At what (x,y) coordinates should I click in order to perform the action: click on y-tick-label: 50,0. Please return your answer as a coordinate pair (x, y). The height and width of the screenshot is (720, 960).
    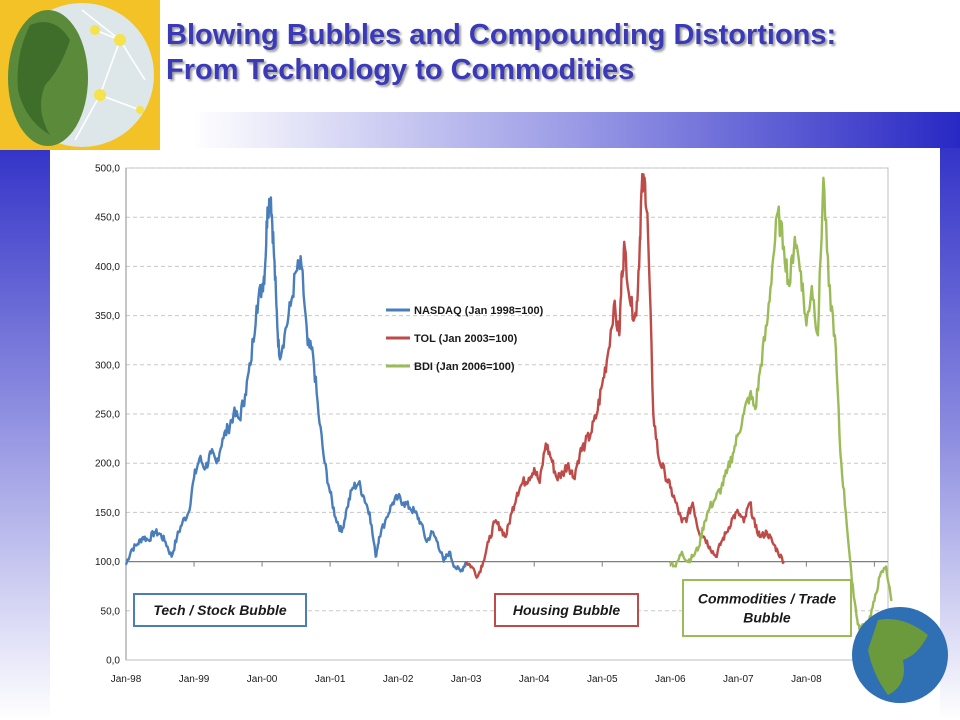
    Looking at the image, I should click on (111, 611).